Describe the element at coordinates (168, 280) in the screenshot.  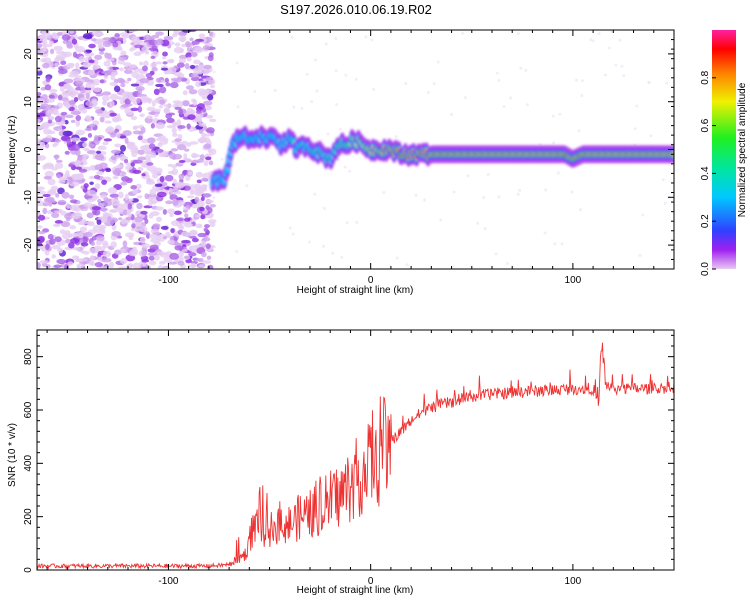
I see `x-tick-label: -100` at that location.